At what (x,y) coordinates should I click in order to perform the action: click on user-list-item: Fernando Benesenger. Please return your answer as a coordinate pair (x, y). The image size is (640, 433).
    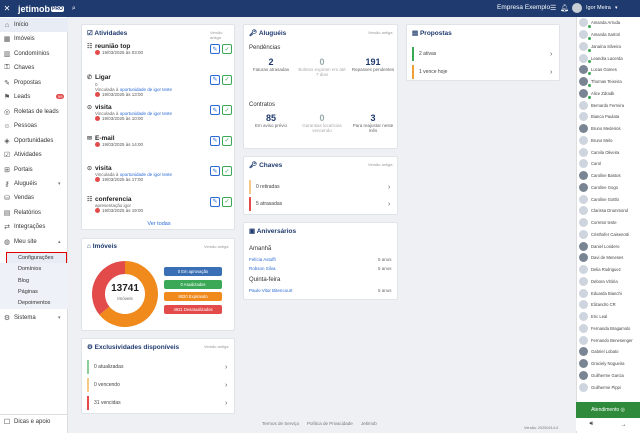
    Looking at the image, I should click on (609, 340).